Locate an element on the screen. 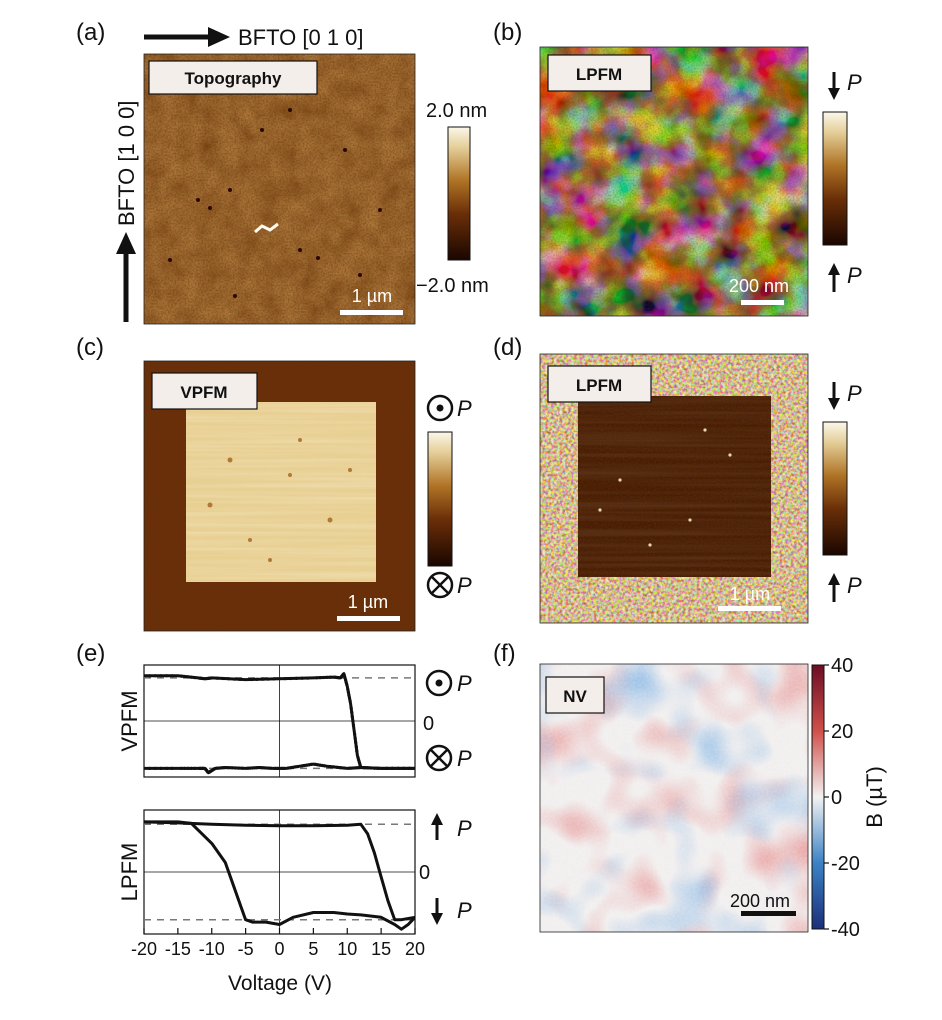  x-tick-label: -15 is located at coordinates (178, 949).